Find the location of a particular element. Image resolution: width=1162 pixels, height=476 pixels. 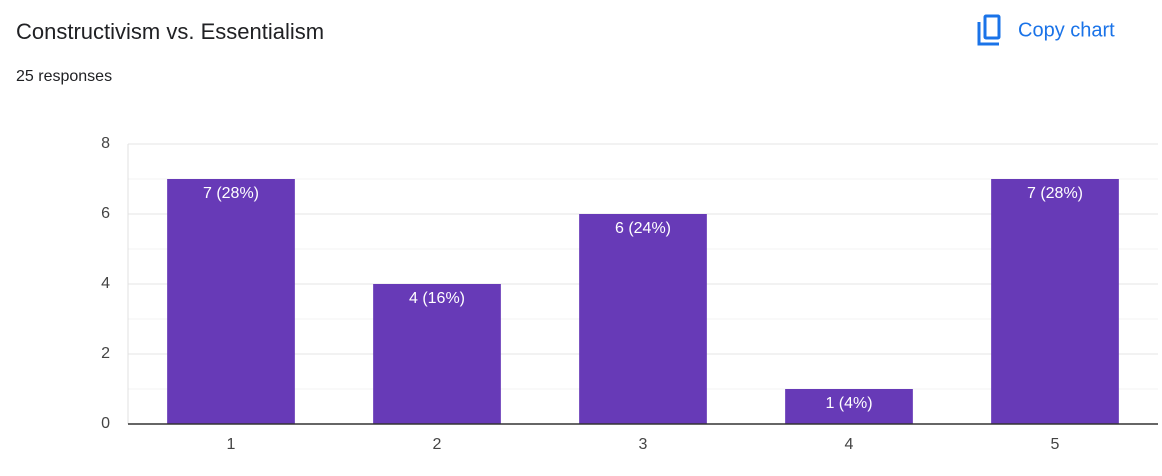

data-label: 4 (16%) is located at coordinates (437, 298).